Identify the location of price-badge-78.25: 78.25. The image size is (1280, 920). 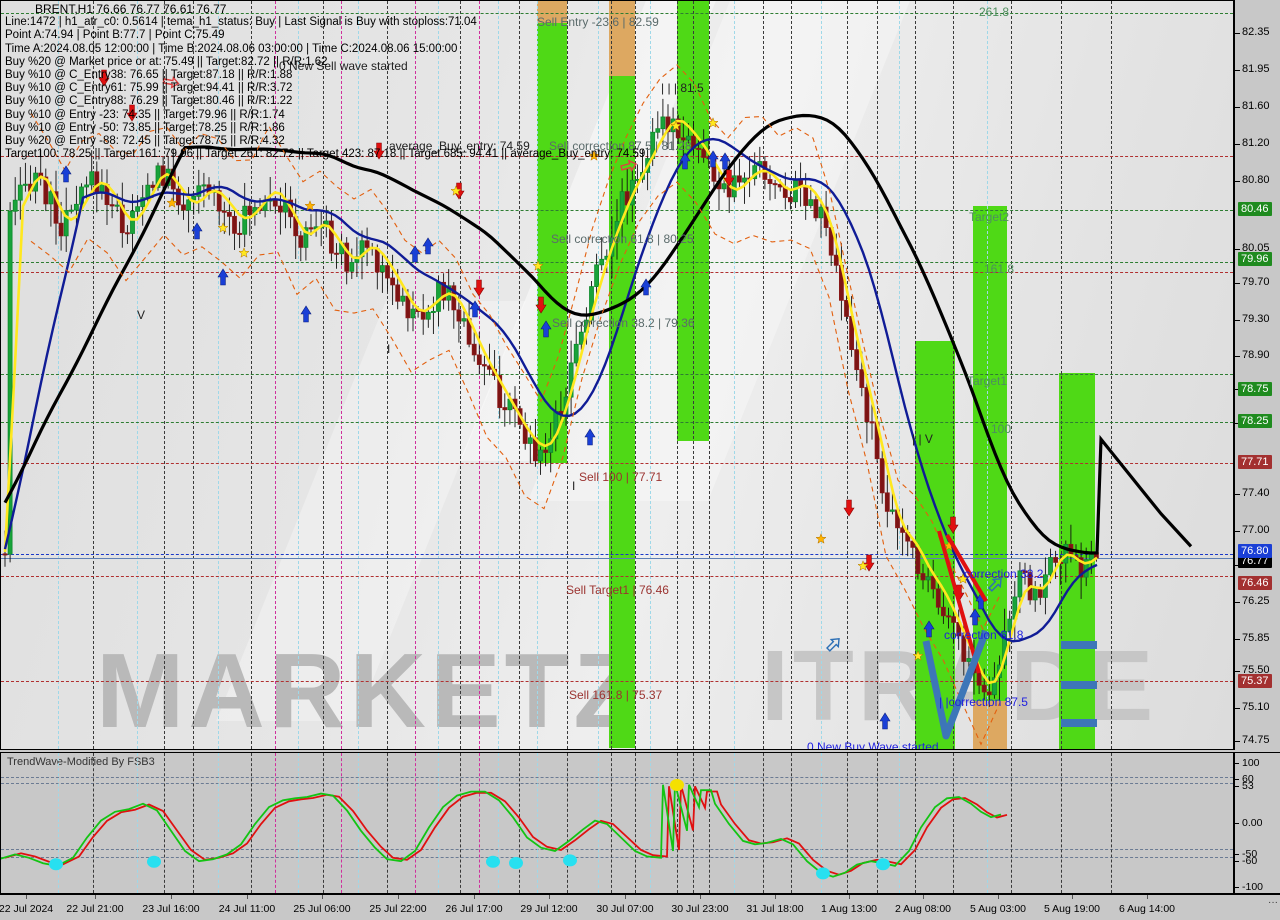
(1255, 421).